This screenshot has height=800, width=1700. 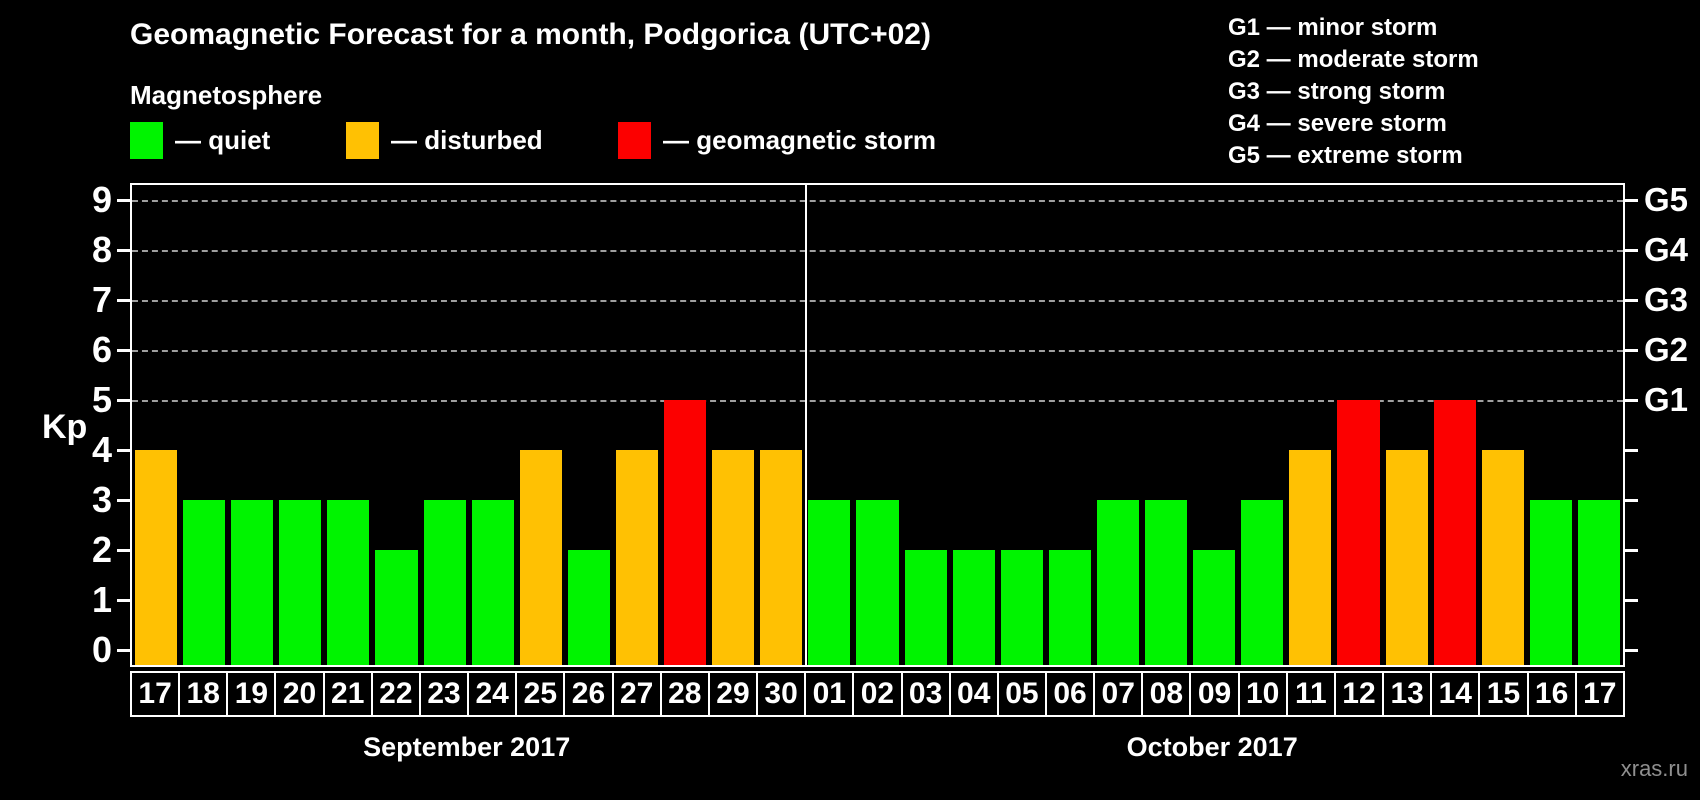 What do you see at coordinates (1666, 399) in the screenshot?
I see `right-axis-label-g1: G1` at bounding box center [1666, 399].